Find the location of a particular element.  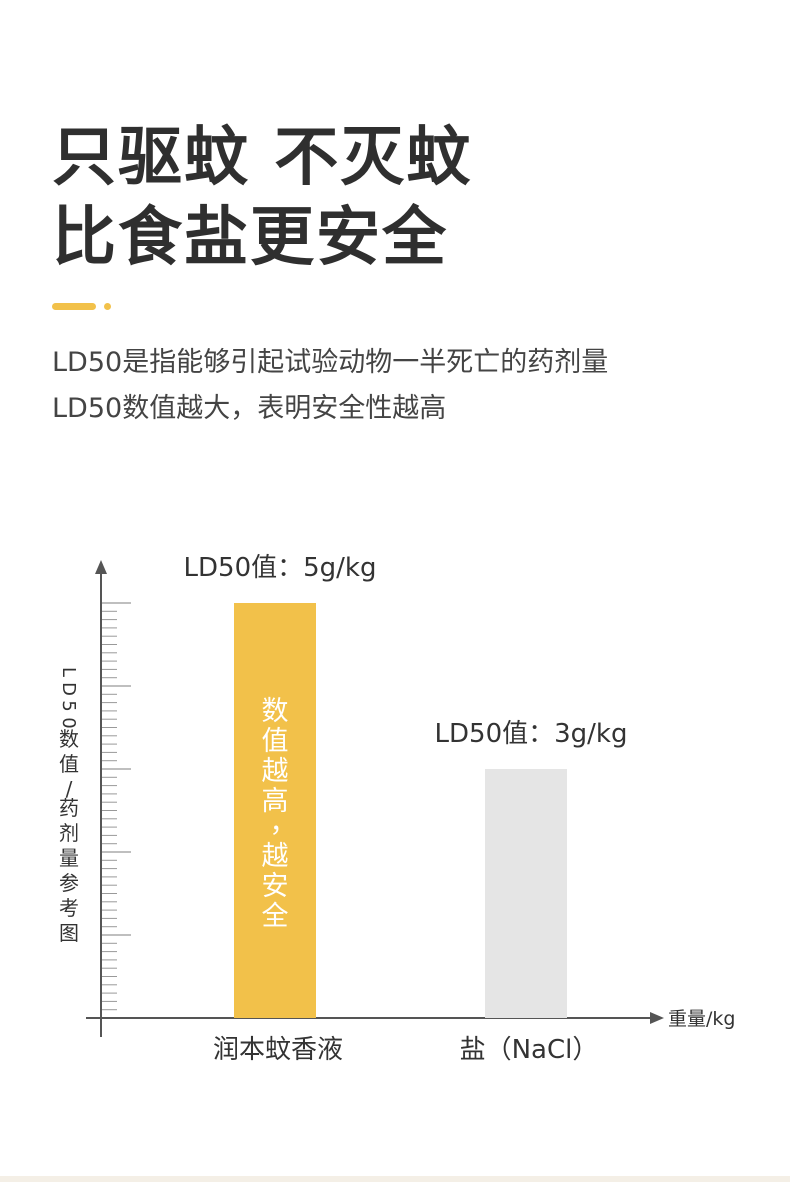

accent-dash is located at coordinates (74, 306).